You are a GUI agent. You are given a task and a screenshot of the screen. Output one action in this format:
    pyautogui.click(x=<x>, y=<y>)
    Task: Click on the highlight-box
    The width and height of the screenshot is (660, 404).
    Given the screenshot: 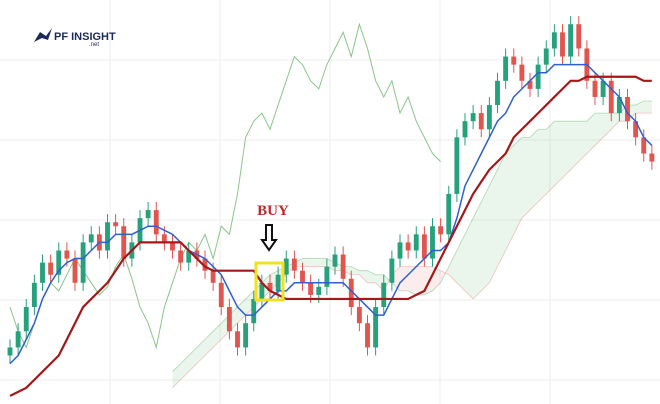 What is the action you would take?
    pyautogui.click(x=269, y=281)
    